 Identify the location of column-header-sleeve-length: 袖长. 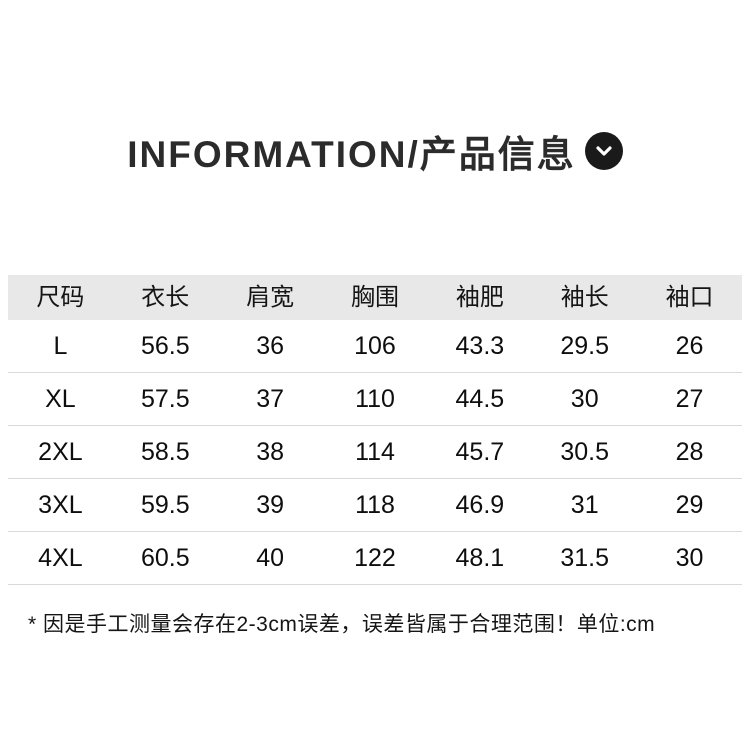
(584, 297).